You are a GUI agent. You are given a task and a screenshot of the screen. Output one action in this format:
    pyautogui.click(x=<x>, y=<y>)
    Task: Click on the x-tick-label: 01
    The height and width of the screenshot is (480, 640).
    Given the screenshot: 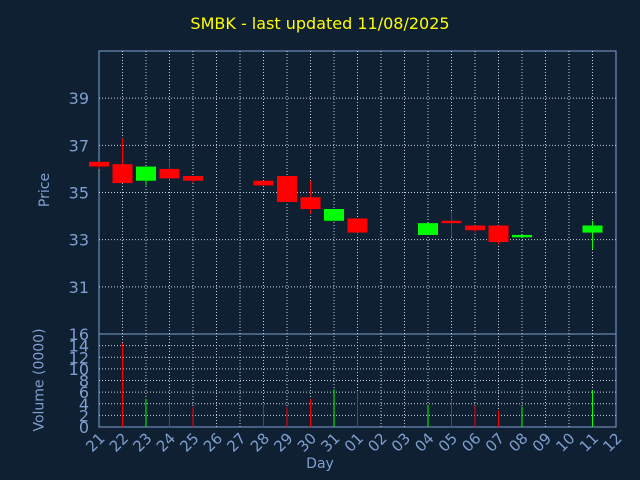 What is the action you would take?
    pyautogui.click(x=354, y=442)
    